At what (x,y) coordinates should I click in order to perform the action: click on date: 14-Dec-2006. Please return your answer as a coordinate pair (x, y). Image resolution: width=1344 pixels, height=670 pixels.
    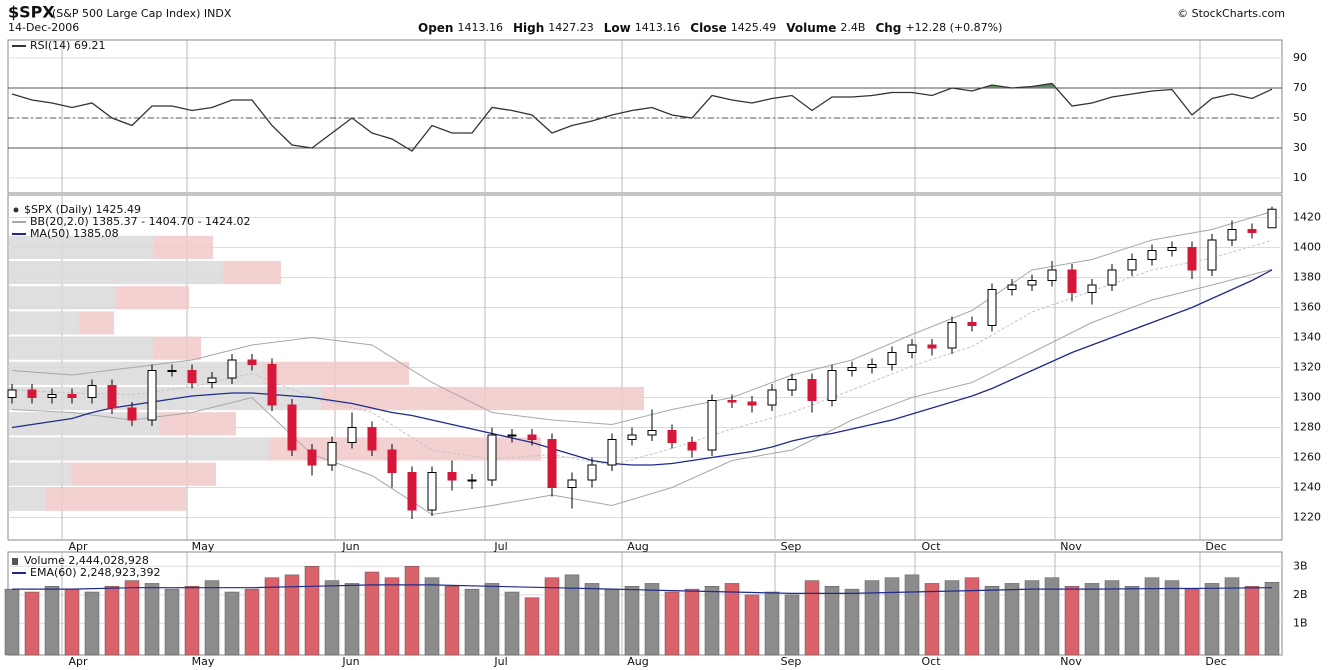
    Looking at the image, I should click on (43, 27).